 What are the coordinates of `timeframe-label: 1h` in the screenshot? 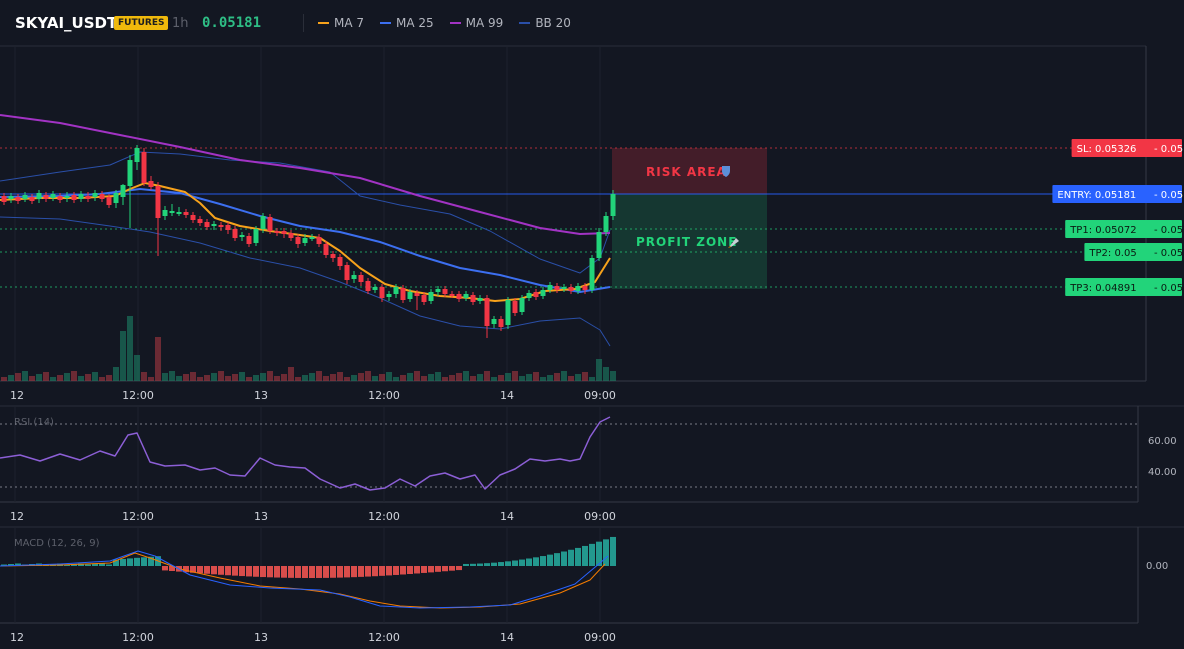 It's located at (180, 23).